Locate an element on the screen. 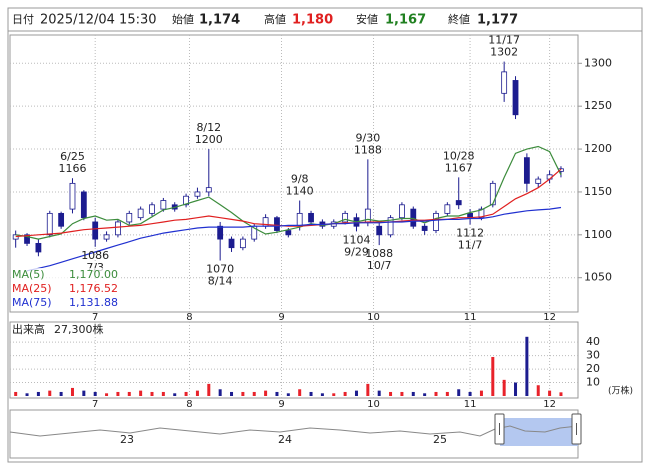 This screenshot has height=470, width=653. volume-subtitle: 27,300株 is located at coordinates (79, 329).